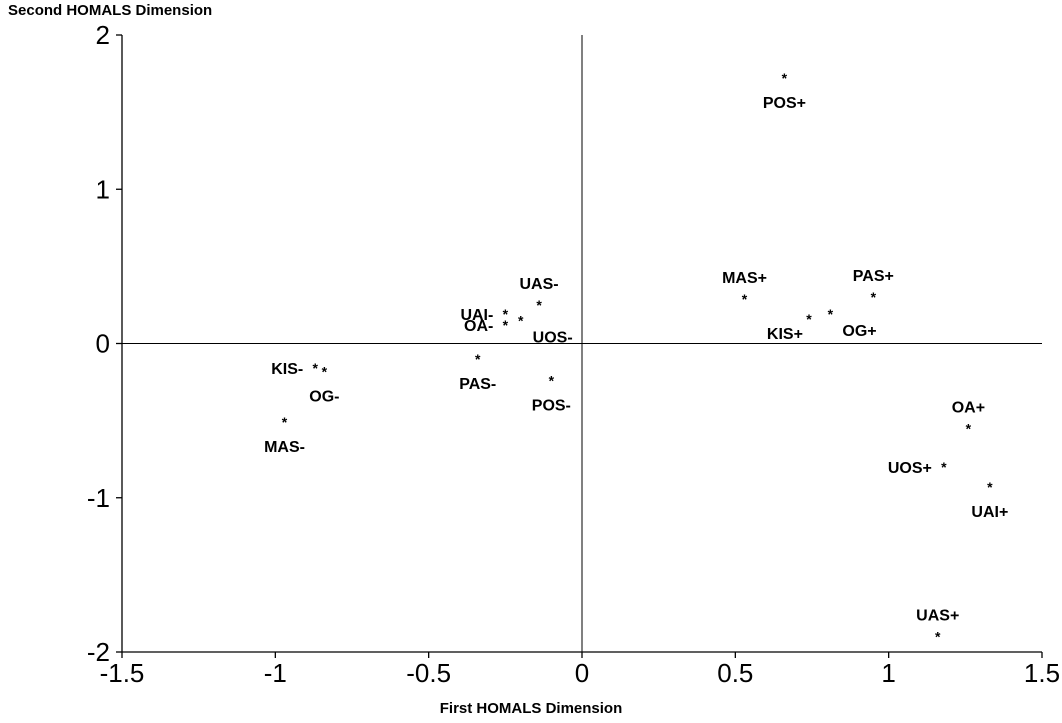  Describe the element at coordinates (944, 467) in the screenshot. I see `point-marker-uos-plus: *` at that location.